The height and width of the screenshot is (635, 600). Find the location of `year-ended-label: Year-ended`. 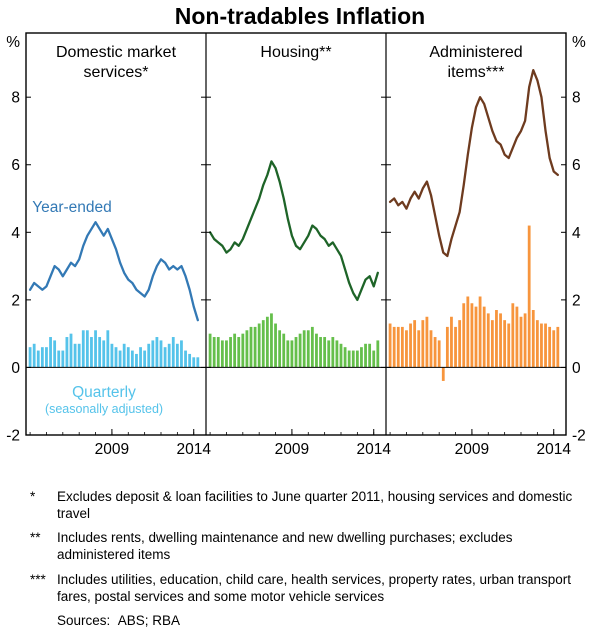

year-ended-label: Year-ended is located at coordinates (72, 207).